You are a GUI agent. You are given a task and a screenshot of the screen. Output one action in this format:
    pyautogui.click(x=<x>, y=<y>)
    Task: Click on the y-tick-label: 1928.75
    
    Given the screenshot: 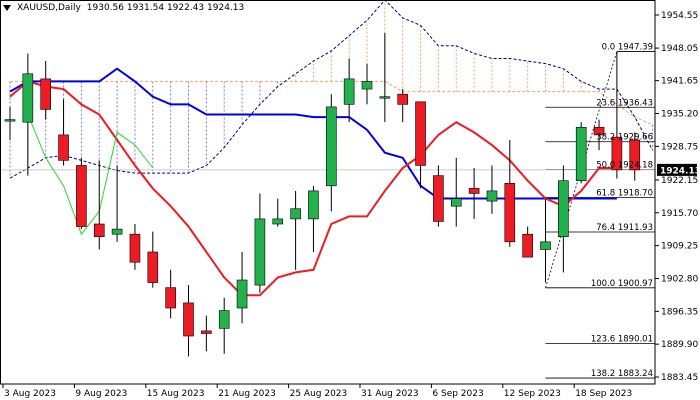 What is the action you would take?
    pyautogui.click(x=679, y=147)
    